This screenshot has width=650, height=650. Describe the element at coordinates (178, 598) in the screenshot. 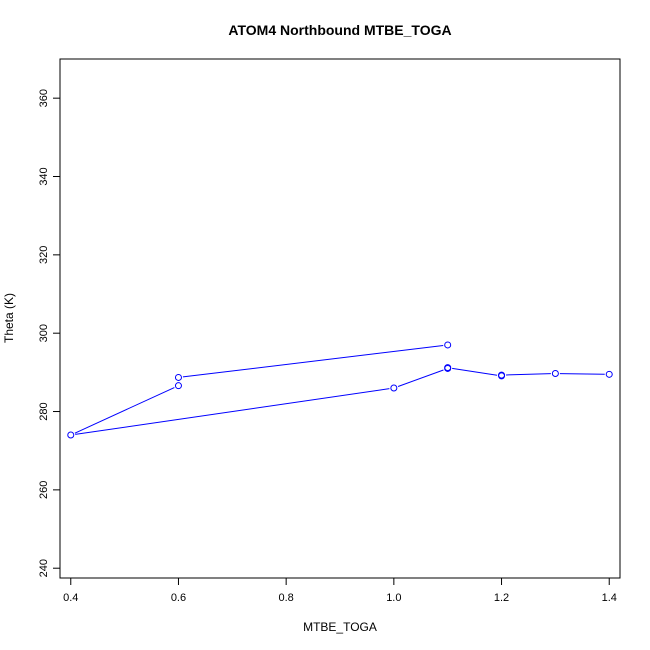

I see `x-tick-label: 0.6` at that location.